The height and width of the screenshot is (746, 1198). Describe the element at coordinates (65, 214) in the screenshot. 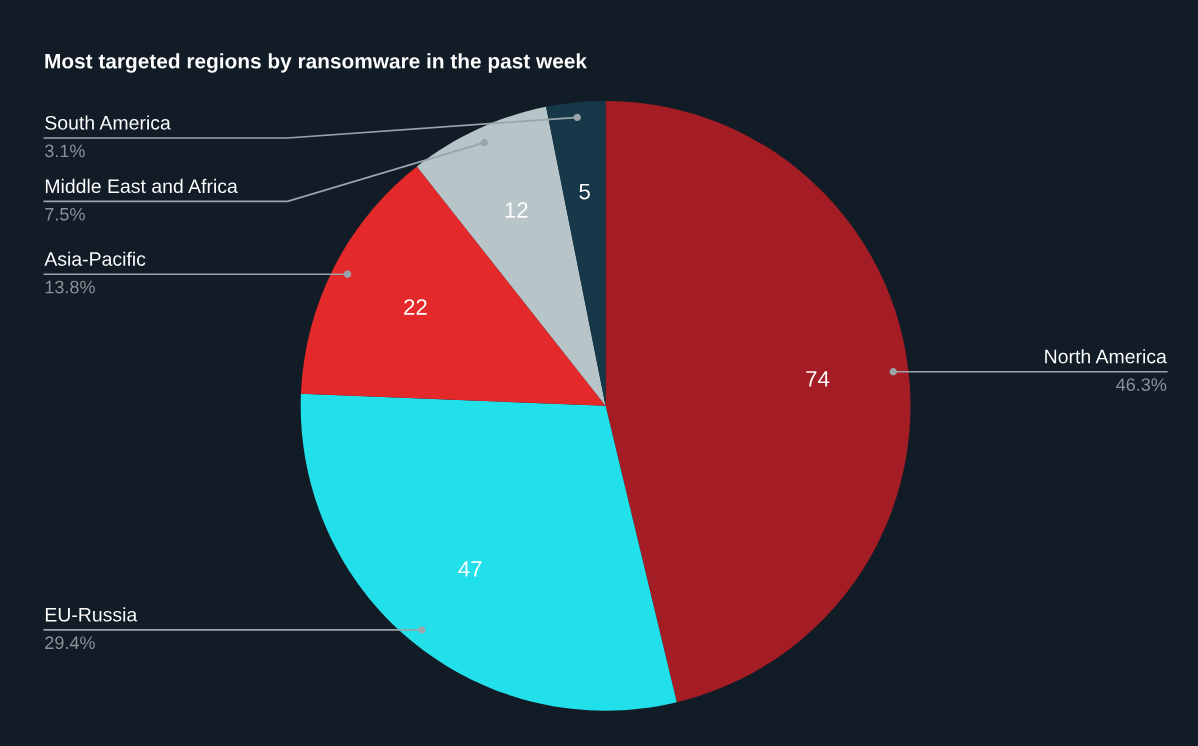

I see `text: 7.5%` at that location.